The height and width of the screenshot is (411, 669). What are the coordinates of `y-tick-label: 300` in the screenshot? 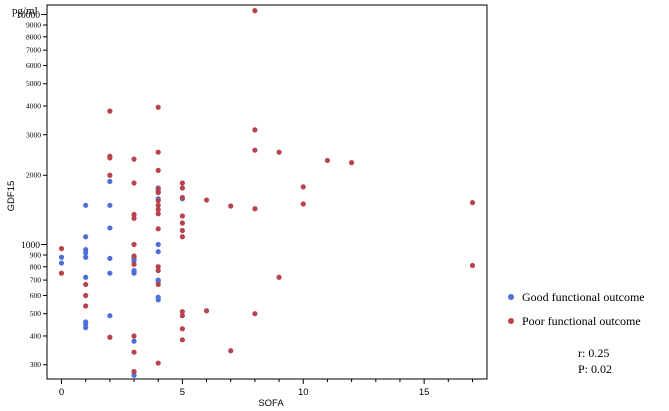 It's located at (36, 364).